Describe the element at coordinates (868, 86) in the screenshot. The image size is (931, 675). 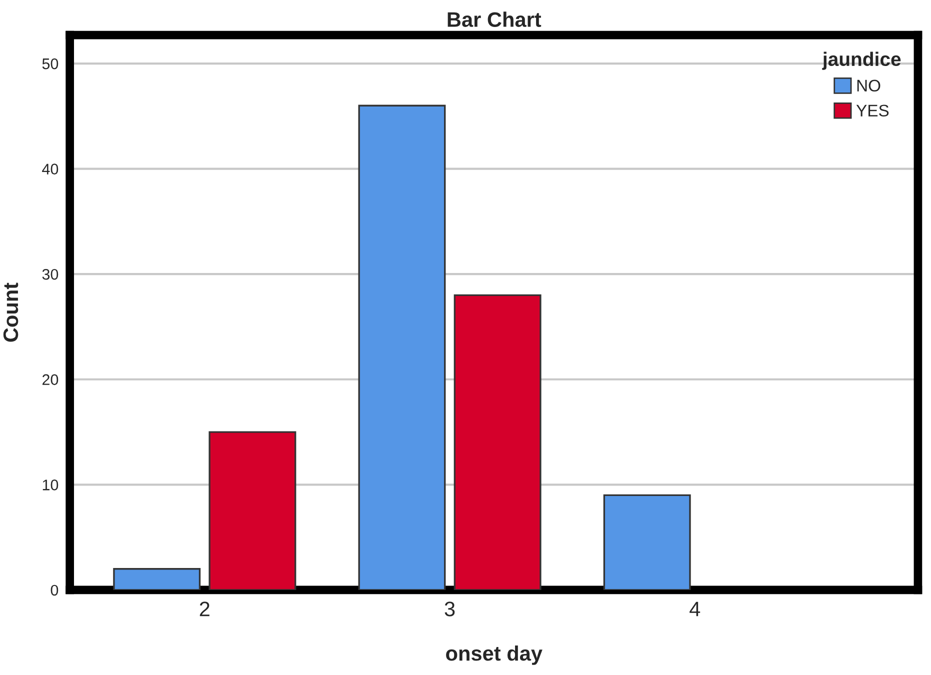
I see `legend-label: NO` at that location.